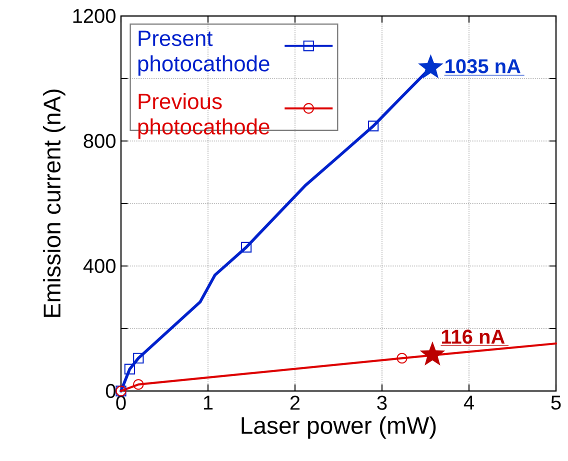  Describe the element at coordinates (483, 66) in the screenshot. I see `annotation: 1035 nA` at that location.